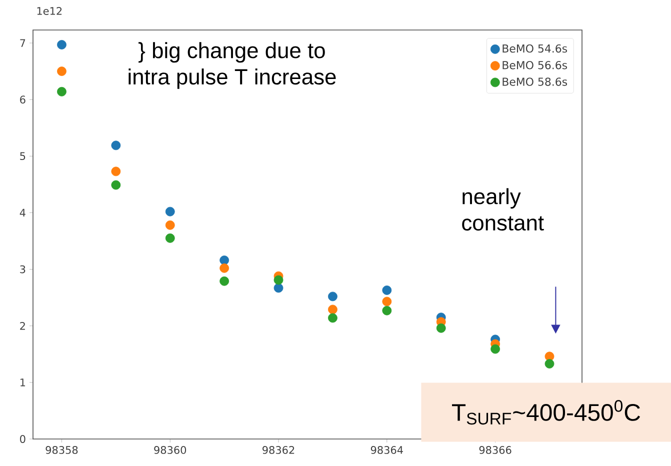  Describe the element at coordinates (49, 11) in the screenshot. I see `text: 1e12` at that location.